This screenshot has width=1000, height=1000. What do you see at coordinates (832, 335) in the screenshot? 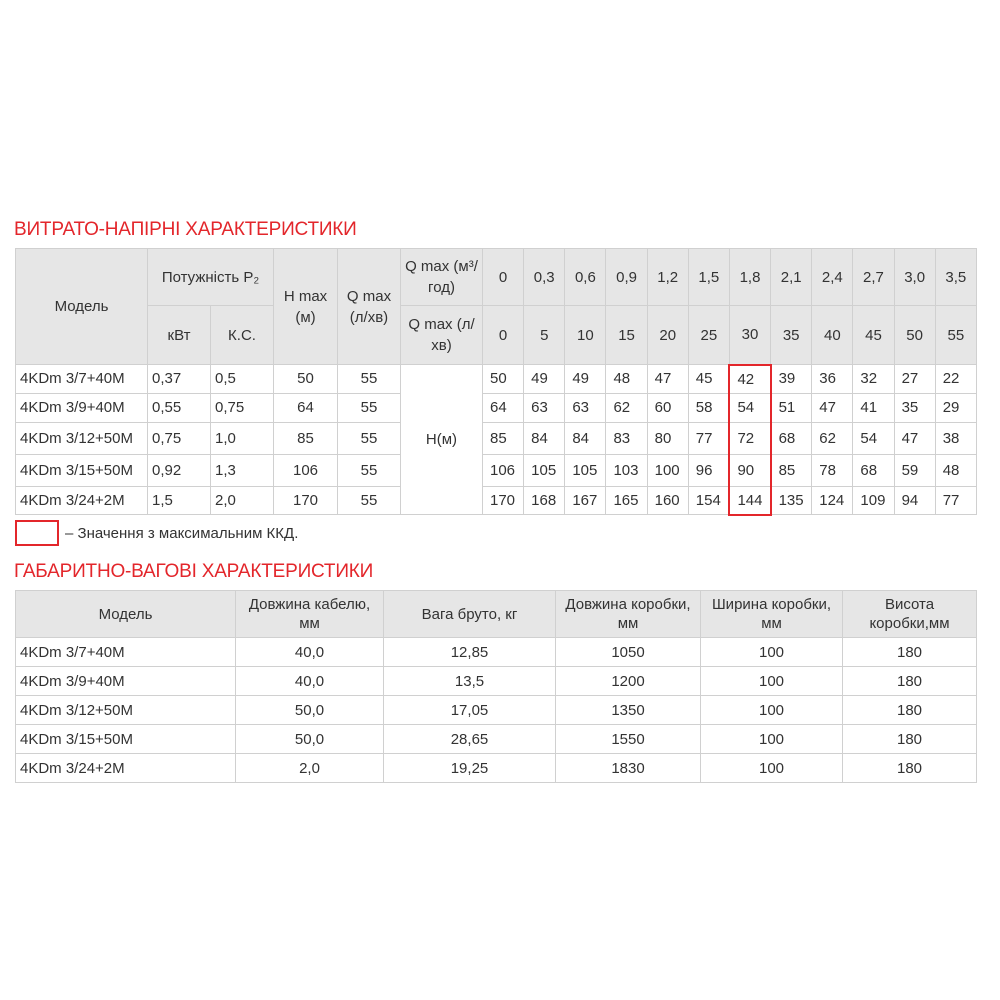
I see `q-lmin-value: 40` at bounding box center [832, 335].